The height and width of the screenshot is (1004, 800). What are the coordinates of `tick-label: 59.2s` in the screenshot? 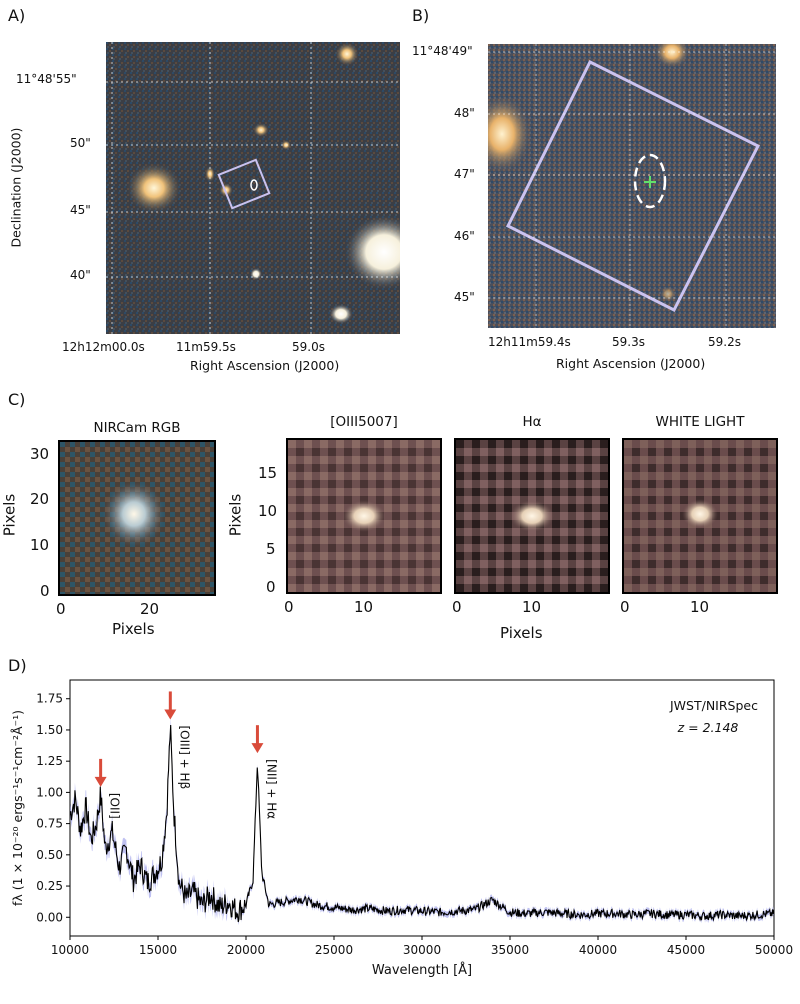 It's located at (724, 342).